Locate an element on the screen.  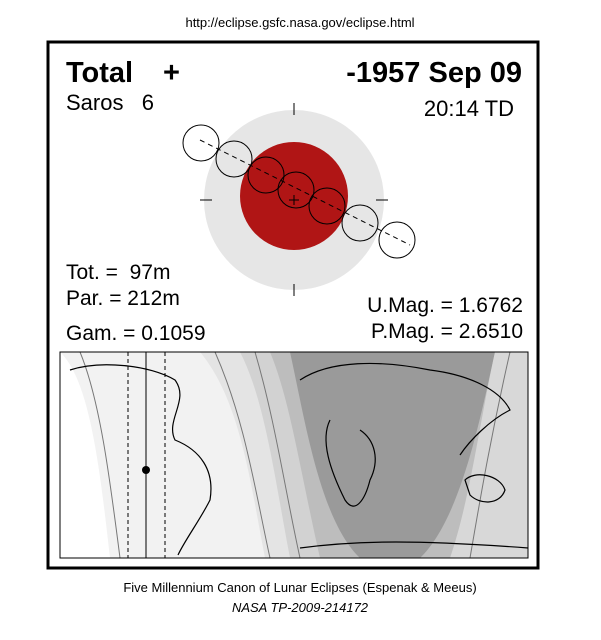
pmag: P.Mag. = 2.6510 is located at coordinates (447, 331).